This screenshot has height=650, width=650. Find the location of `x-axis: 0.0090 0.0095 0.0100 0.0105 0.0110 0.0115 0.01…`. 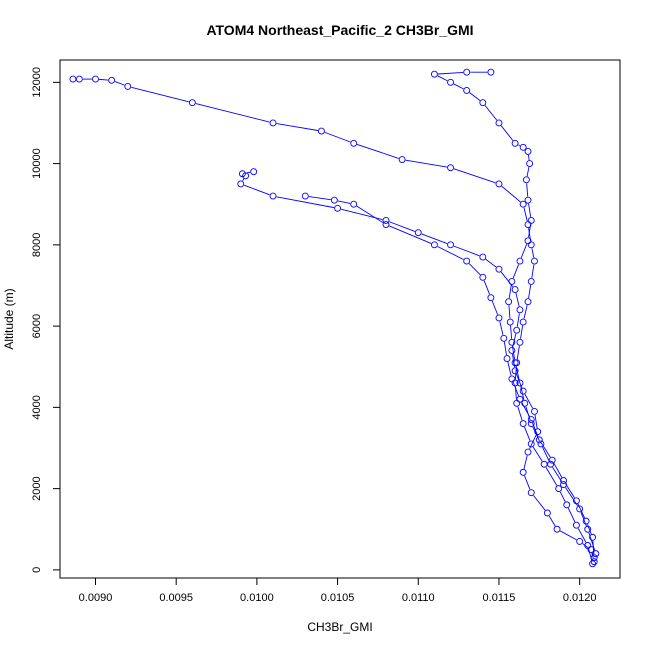

x-axis: 0.0090 0.0095 0.0100 0.0105 0.0110 0.0115 0.01… is located at coordinates (337, 591).